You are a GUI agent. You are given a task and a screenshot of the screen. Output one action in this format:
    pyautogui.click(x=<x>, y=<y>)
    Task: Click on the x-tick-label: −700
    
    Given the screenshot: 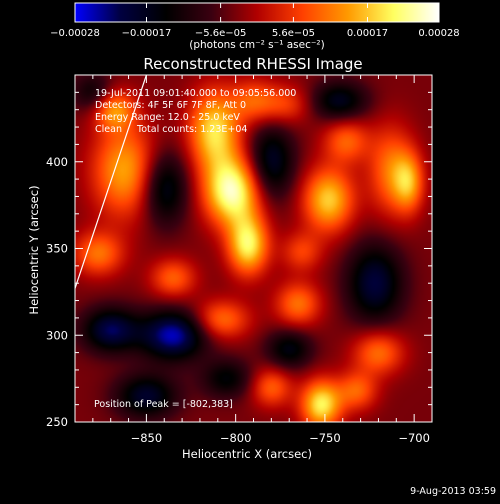 What is the action you would take?
    pyautogui.click(x=414, y=438)
    